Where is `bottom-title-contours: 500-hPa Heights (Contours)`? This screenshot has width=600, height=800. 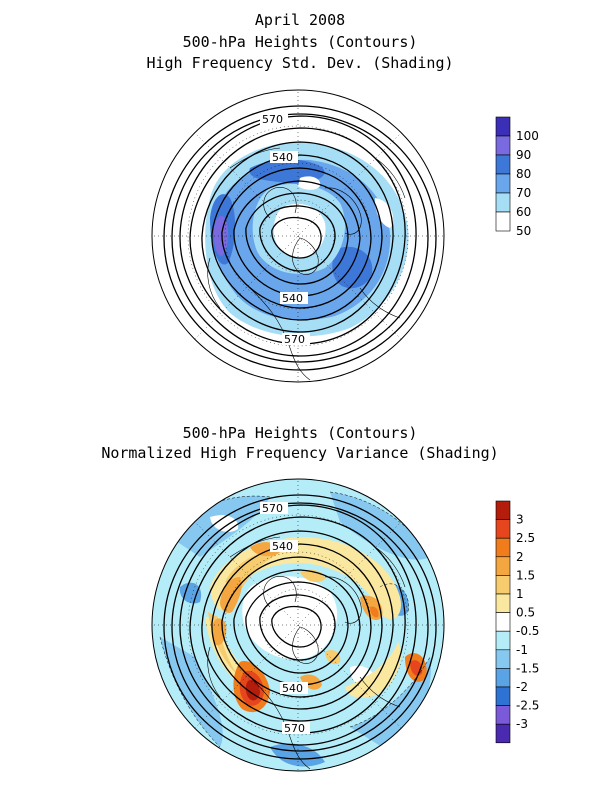 bottom-title-contours: 500-hPa Heights (Contours) is located at coordinates (300, 433).